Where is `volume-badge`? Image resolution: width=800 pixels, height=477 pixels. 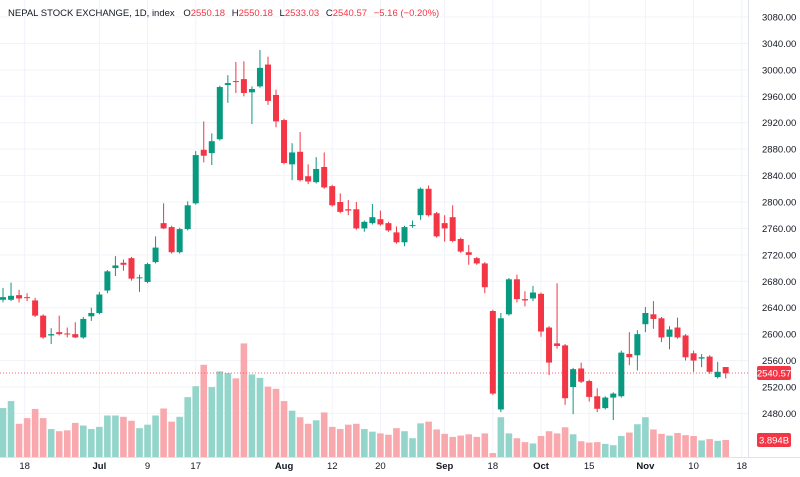
volume-badge is located at coordinates (774, 440).